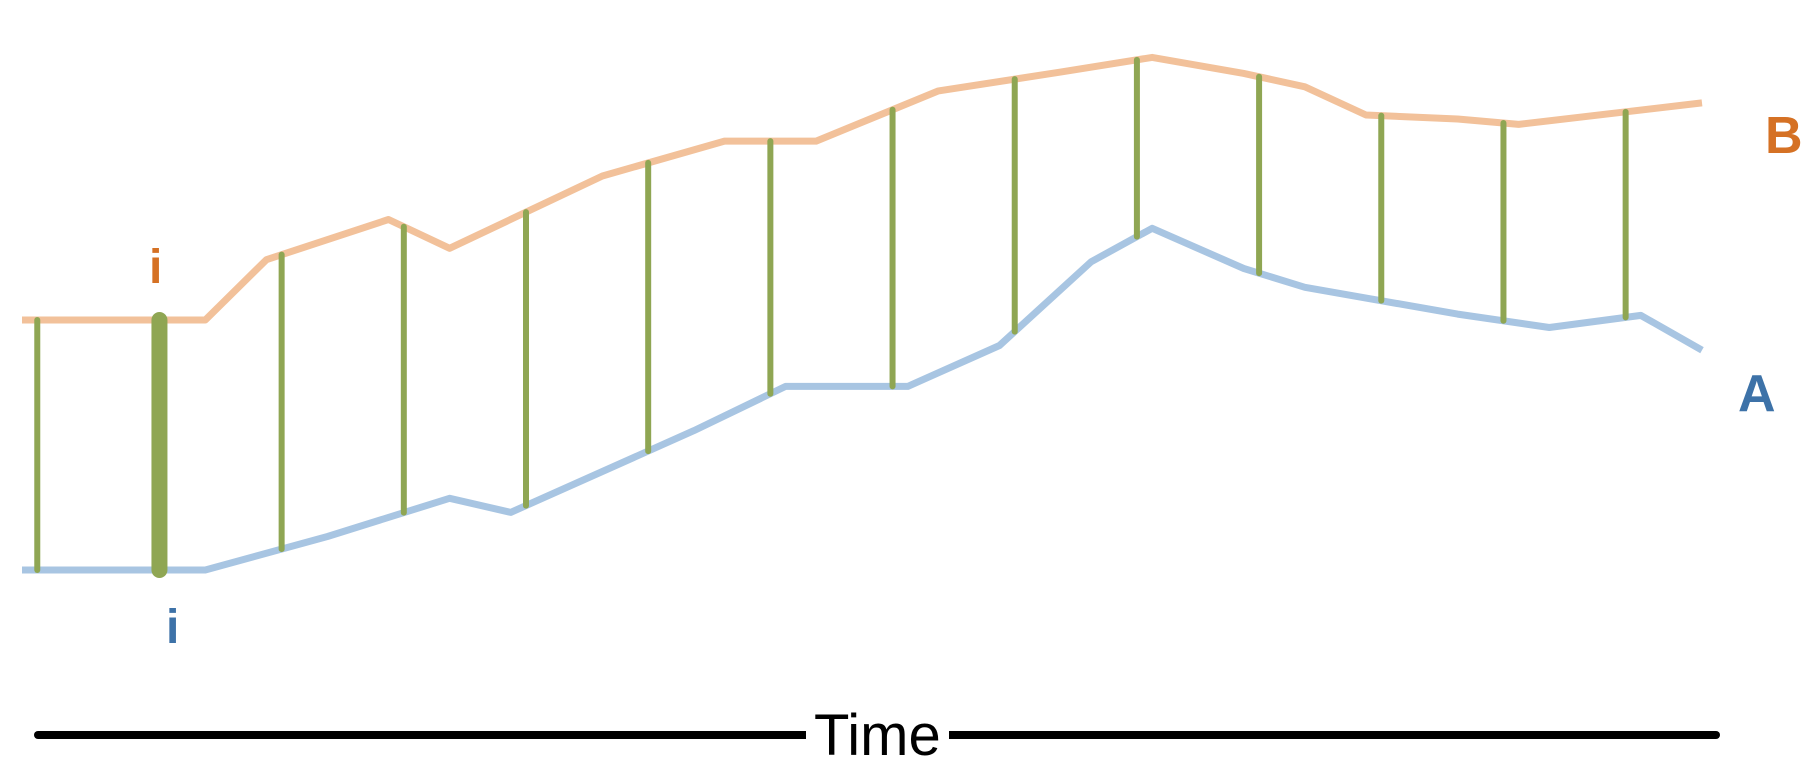  What do you see at coordinates (156, 267) in the screenshot?
I see `series-b-index-marker: i` at bounding box center [156, 267].